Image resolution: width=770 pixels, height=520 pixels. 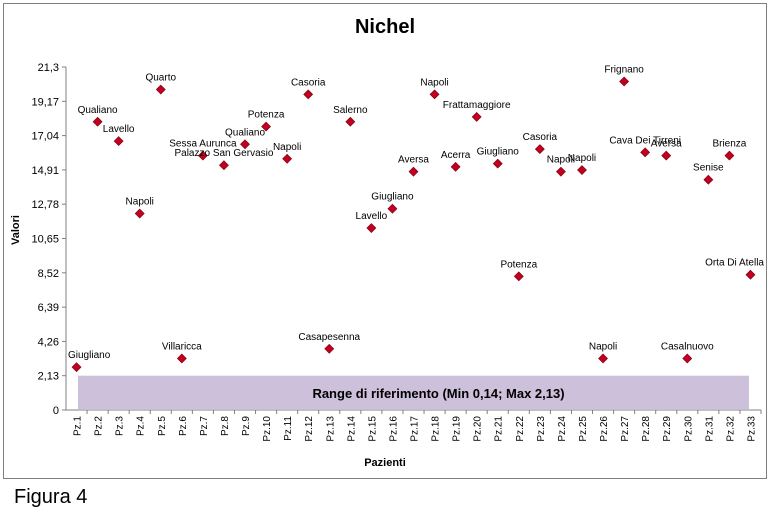 What do you see at coordinates (120, 426) in the screenshot?
I see `x-tick-label: Pz.3` at bounding box center [120, 426].